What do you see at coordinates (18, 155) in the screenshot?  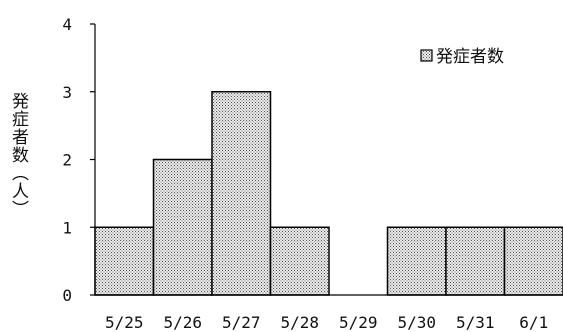 I see `y-axis-label: 発症者数（人）` at bounding box center [18, 155].